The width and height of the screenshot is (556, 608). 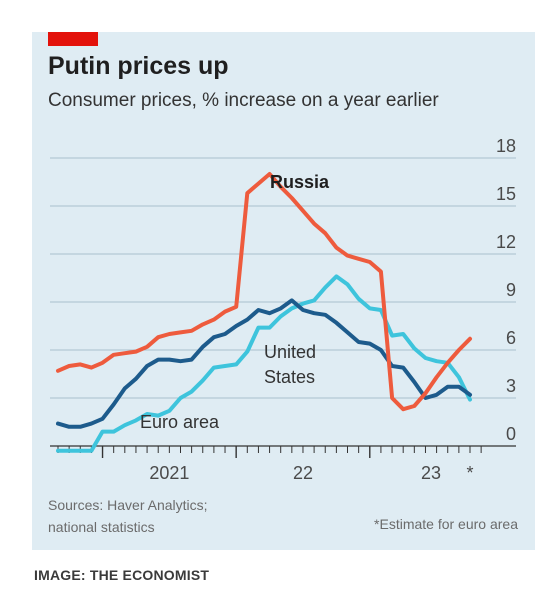 I want to click on y-tick-label-3: 3, so click(x=511, y=386).